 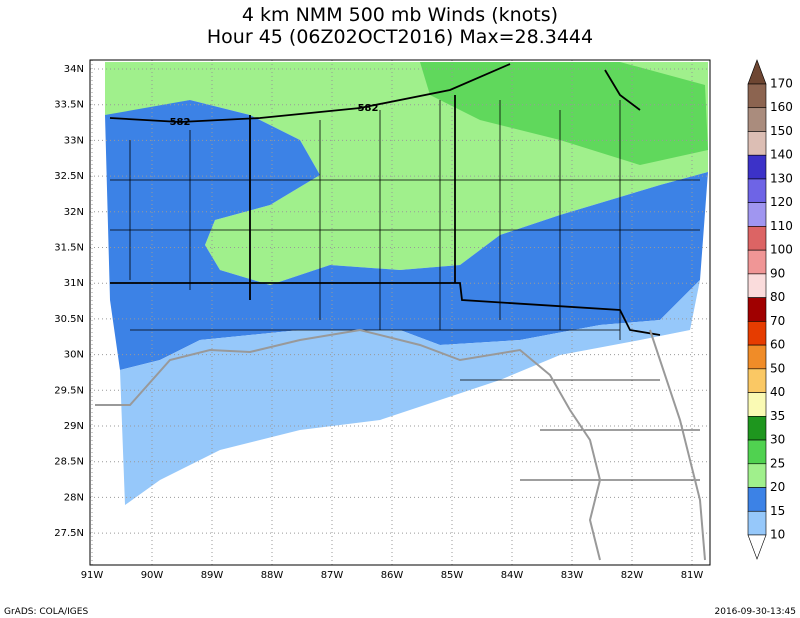 What do you see at coordinates (46, 612) in the screenshot?
I see `footer-left: GrADS: COLA/IGES` at bounding box center [46, 612].